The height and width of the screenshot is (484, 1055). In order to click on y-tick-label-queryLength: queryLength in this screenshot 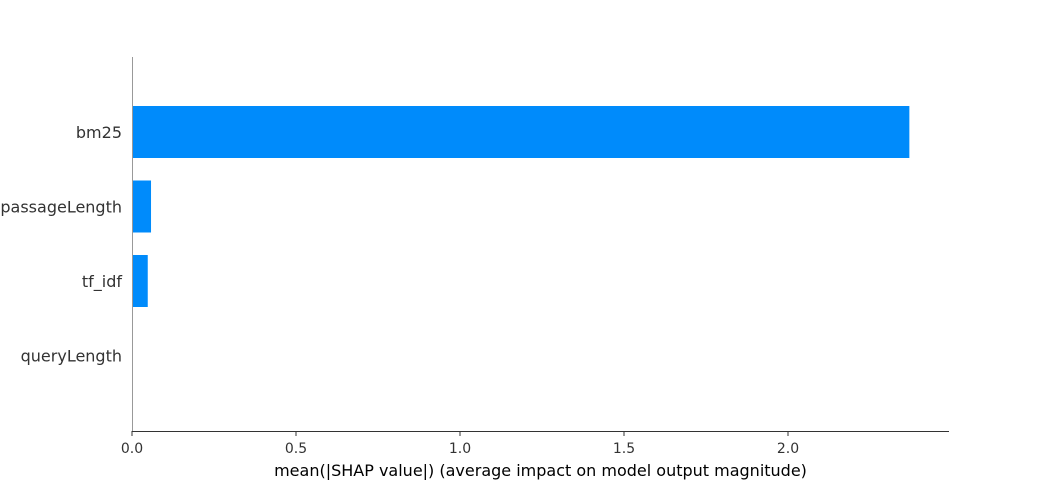, I will do `click(71, 356)`.